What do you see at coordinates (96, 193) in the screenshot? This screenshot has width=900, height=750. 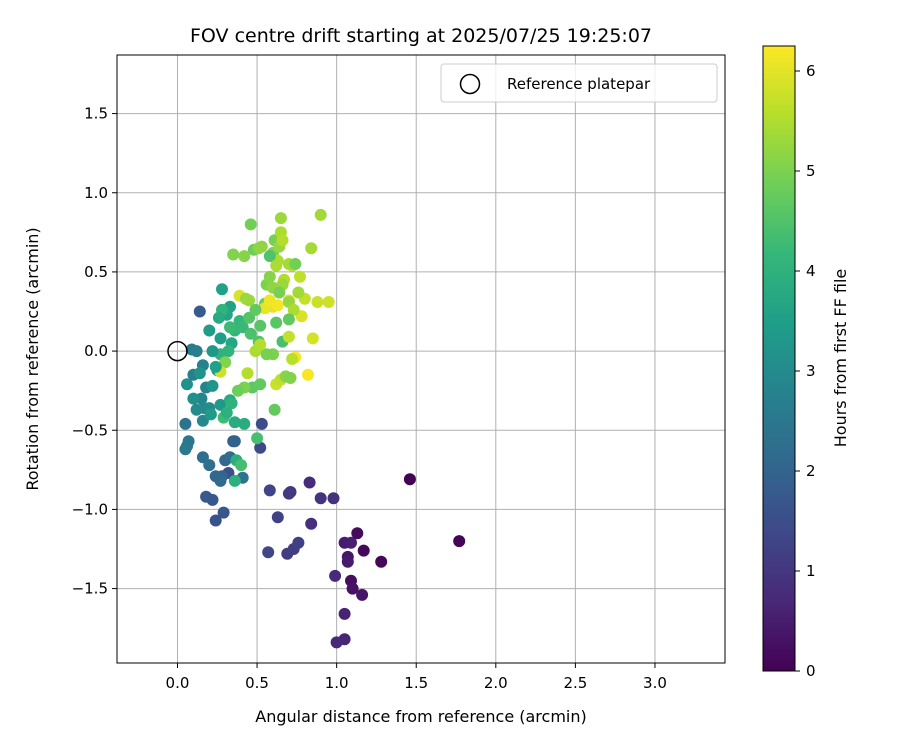 I see `y-tick-label: 1.0` at bounding box center [96, 193].